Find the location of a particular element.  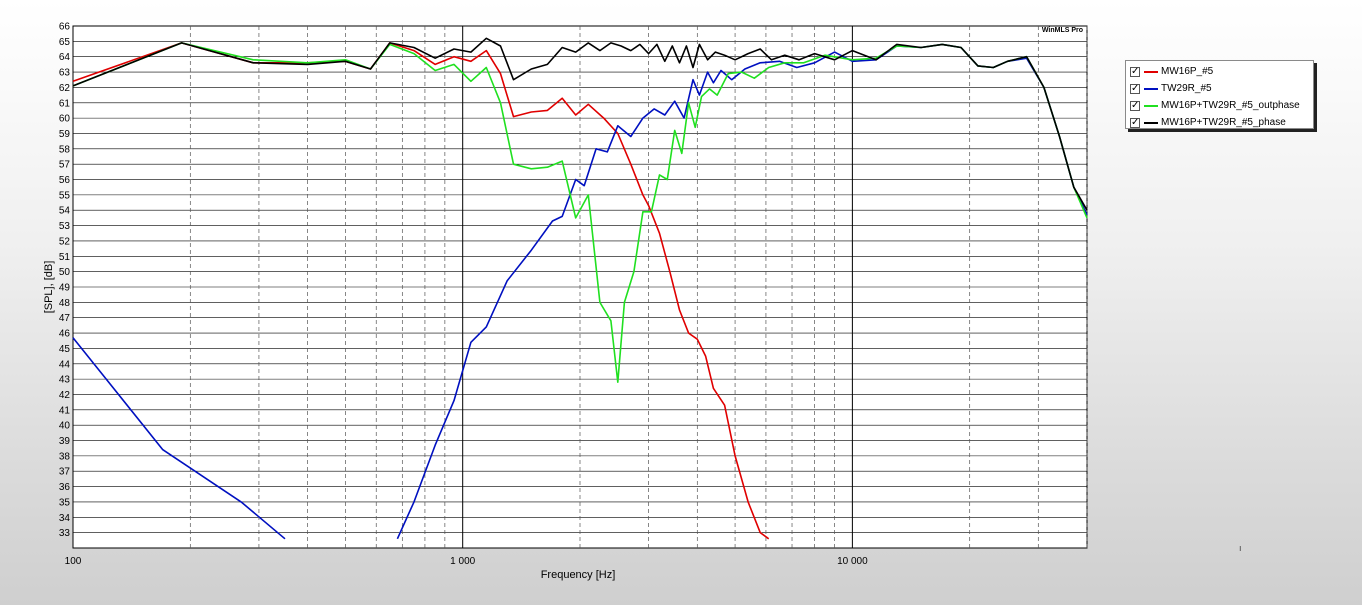

legend-item: ✓ MW16P+TW29R_#5_phase is located at coordinates (1221, 122).